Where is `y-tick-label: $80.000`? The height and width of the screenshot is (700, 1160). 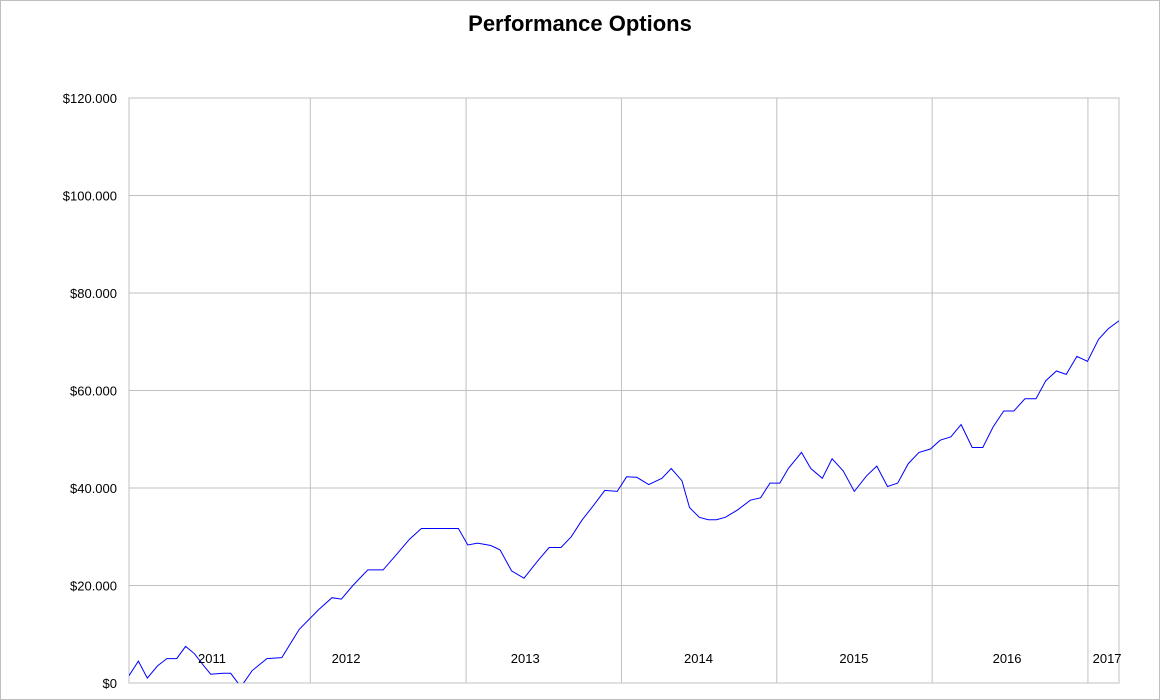
y-tick-label: $80.000 is located at coordinates (93, 293).